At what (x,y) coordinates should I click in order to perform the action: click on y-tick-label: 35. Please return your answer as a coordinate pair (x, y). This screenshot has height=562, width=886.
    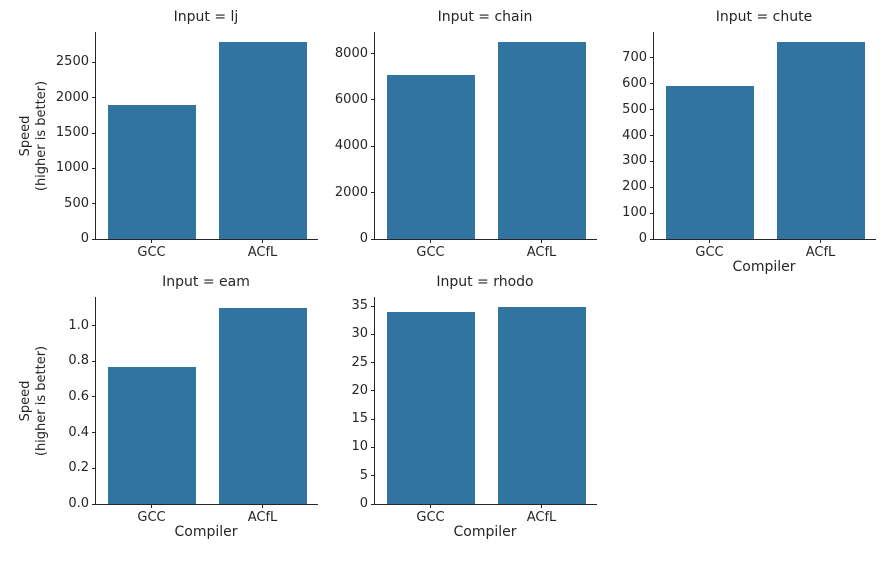
    Looking at the image, I should click on (359, 306).